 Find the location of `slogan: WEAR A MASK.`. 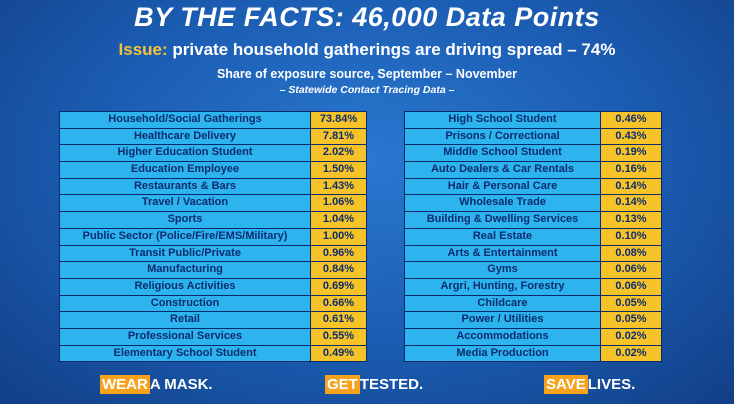

slogan: WEAR A MASK. is located at coordinates (156, 384).